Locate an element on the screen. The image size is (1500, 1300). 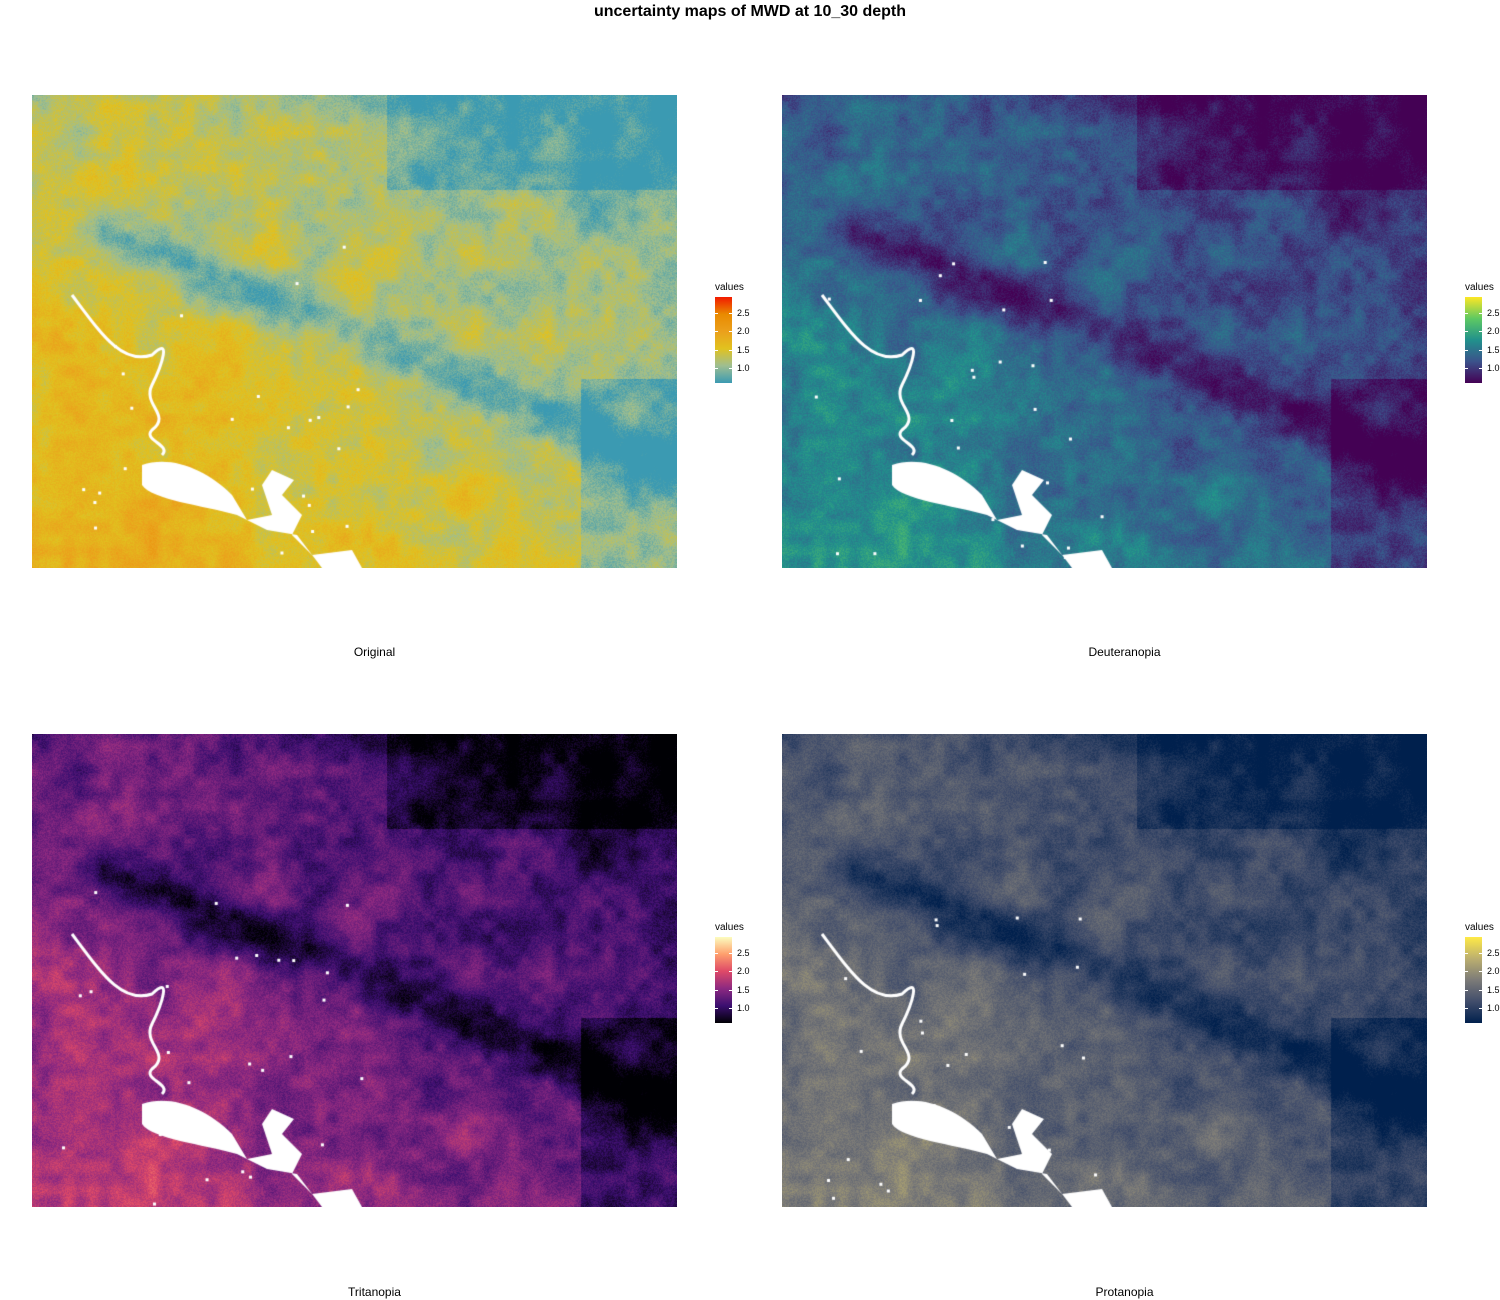
caption-deuteranopia: Deuteranopia is located at coordinates (1124, 652).